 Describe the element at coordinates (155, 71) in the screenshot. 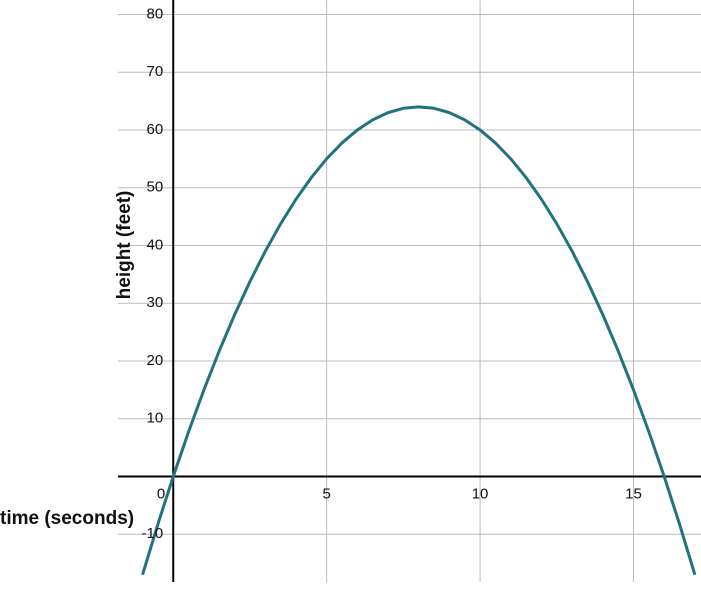

I see `y-tick-label: 70` at that location.